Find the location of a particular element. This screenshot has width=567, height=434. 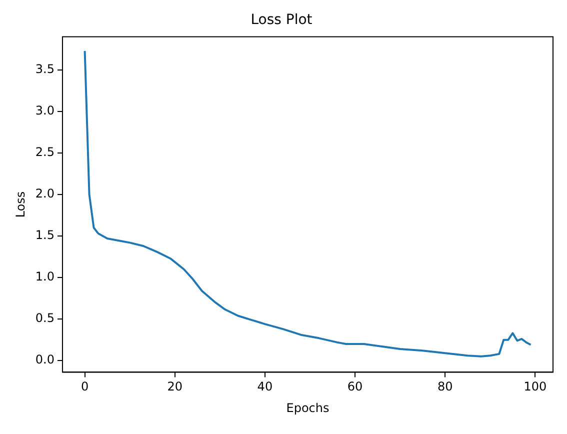

y-axis-title: Loss is located at coordinates (20, 204).